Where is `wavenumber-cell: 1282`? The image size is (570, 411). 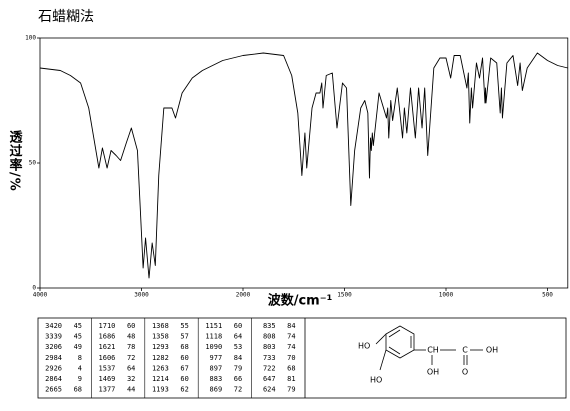
wavenumber-cell: 1282 is located at coordinates (160, 358).